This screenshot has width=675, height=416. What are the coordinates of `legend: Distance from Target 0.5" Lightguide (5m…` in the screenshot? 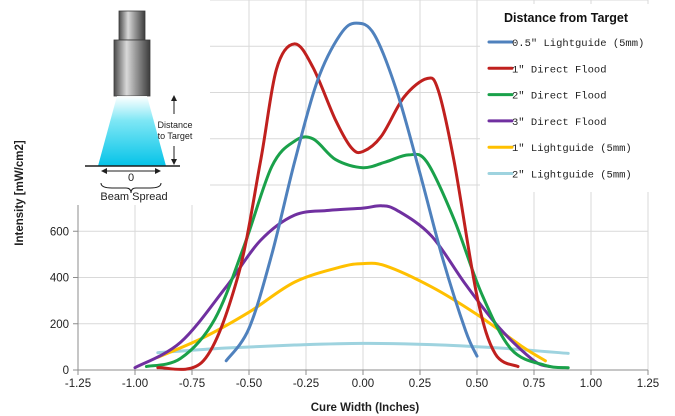 It's located at (570, 98).